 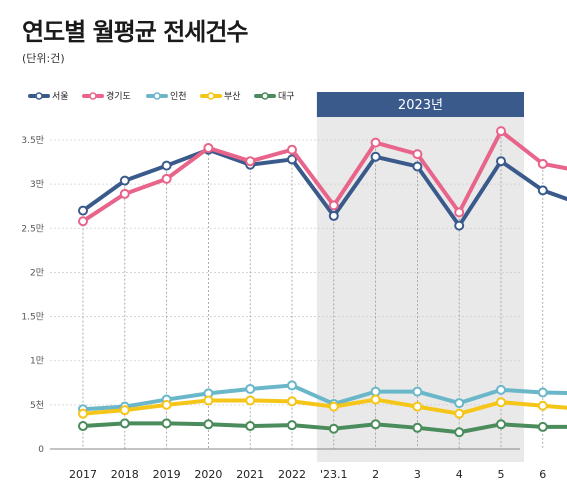 What do you see at coordinates (118, 96) in the screenshot?
I see `legend-label: 경기도` at bounding box center [118, 96].